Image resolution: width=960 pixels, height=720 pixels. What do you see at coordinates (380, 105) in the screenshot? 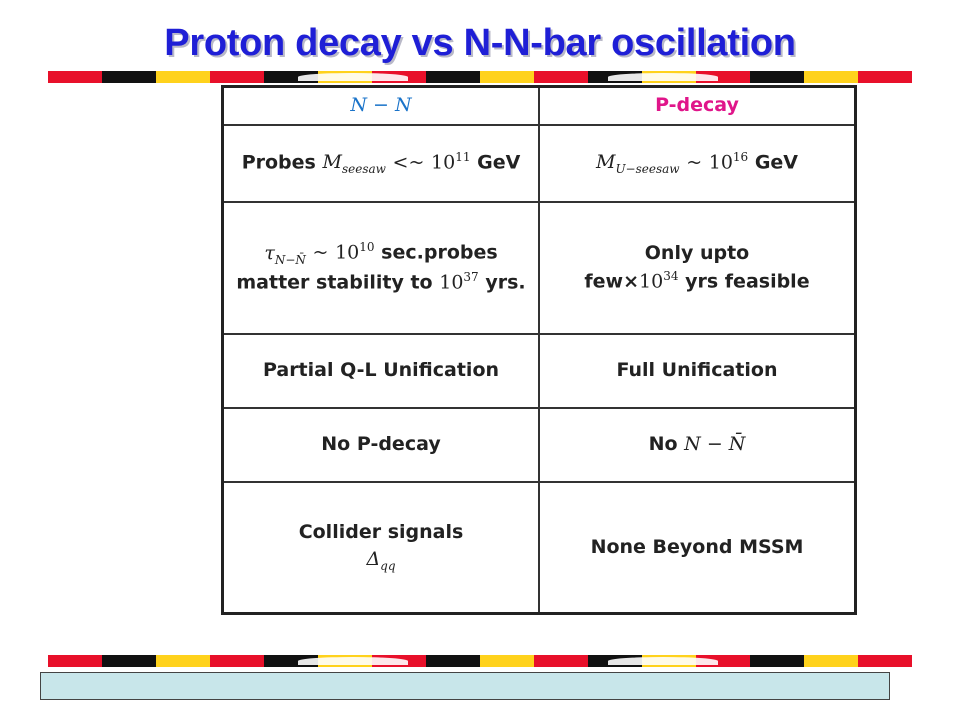
I see `header-nn: N − N` at bounding box center [380, 105].